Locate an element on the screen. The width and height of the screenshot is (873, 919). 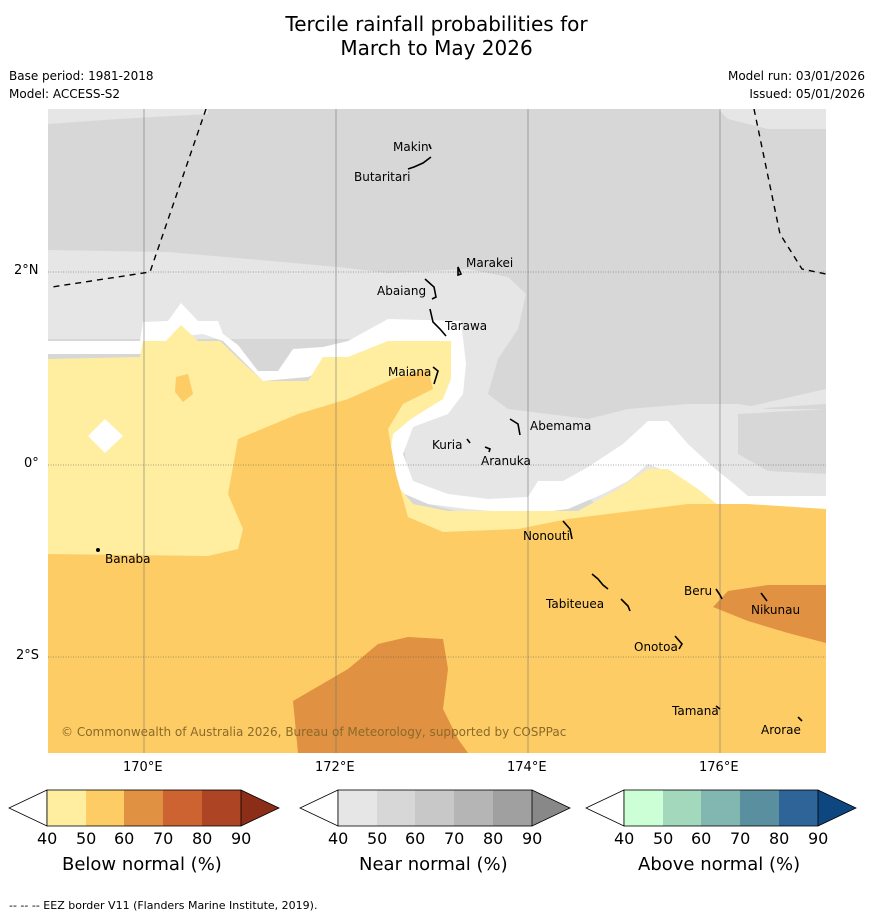
cb-title-above: Above normal (%) is located at coordinates (719, 864).